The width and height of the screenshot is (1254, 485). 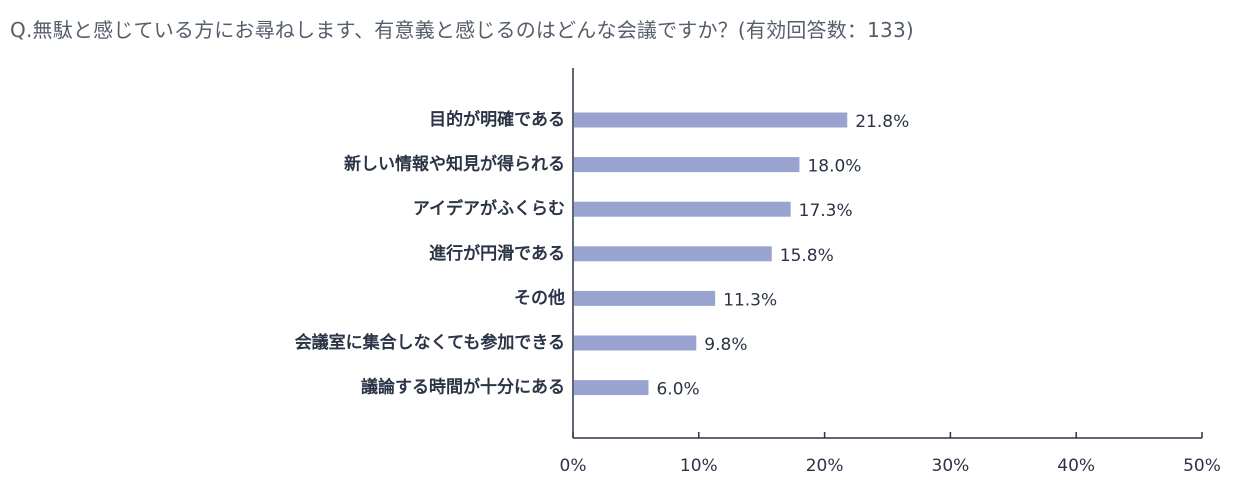 What do you see at coordinates (497, 253) in the screenshot?
I see `category-label: 進行が円滑である` at bounding box center [497, 253].